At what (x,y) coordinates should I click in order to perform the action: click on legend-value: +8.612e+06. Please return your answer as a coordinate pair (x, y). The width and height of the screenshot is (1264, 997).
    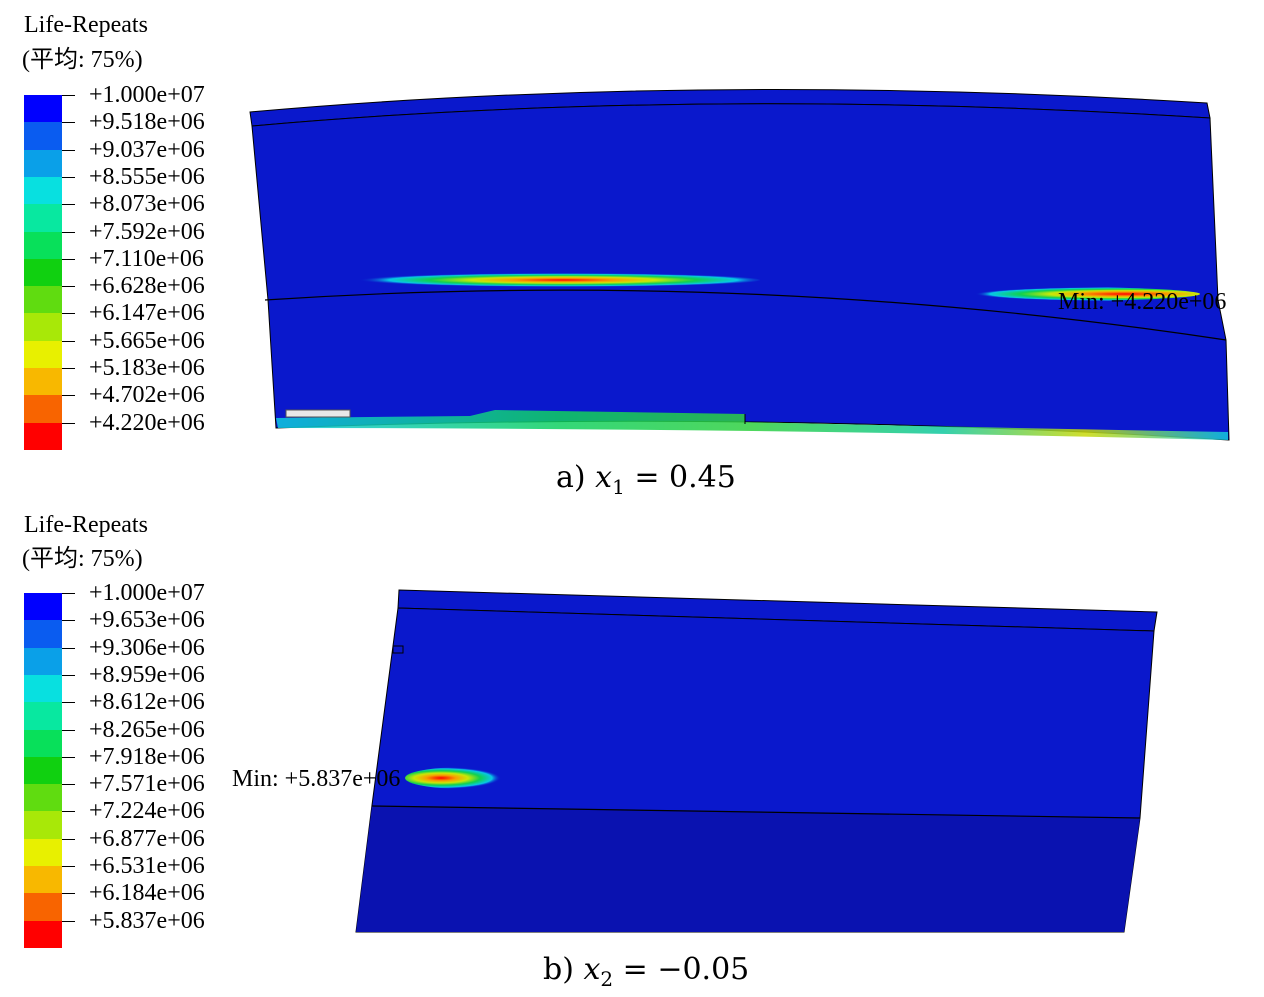
    Looking at the image, I should click on (147, 702).